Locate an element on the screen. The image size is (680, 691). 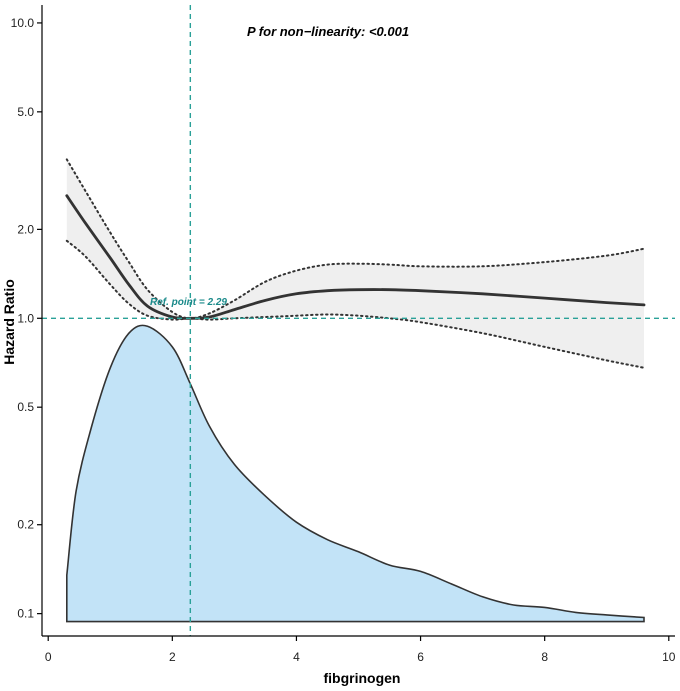
x-tick-label: 0 is located at coordinates (48, 657).